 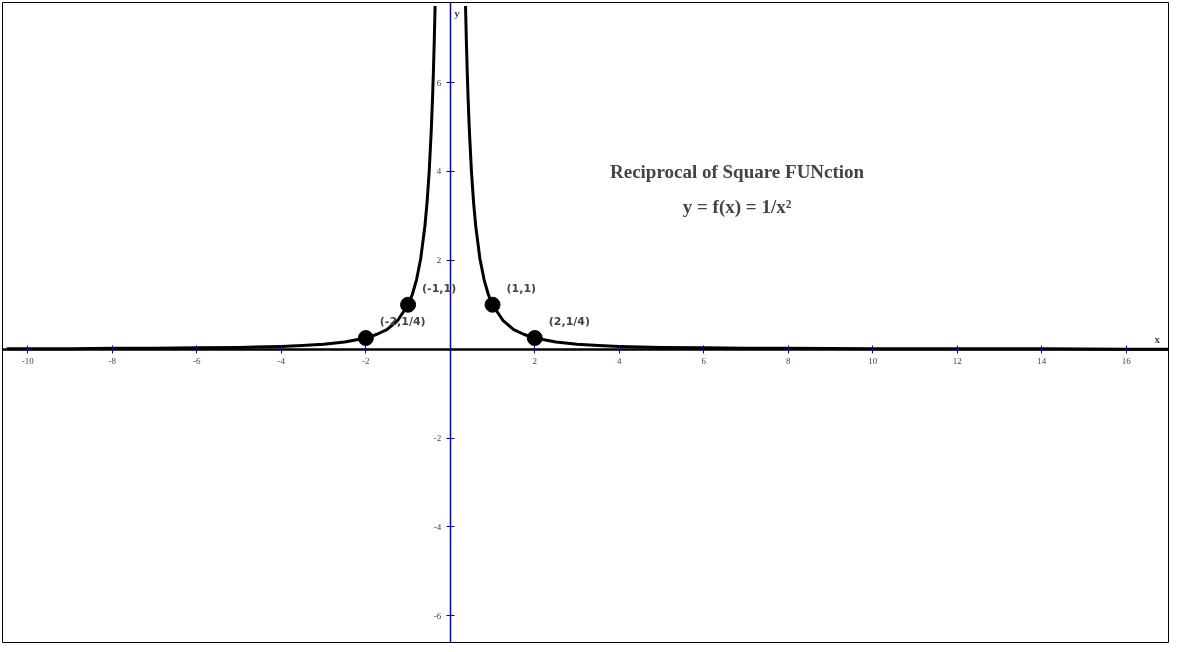 What do you see at coordinates (437, 438) in the screenshot?
I see `y-tick-label: -2` at bounding box center [437, 438].